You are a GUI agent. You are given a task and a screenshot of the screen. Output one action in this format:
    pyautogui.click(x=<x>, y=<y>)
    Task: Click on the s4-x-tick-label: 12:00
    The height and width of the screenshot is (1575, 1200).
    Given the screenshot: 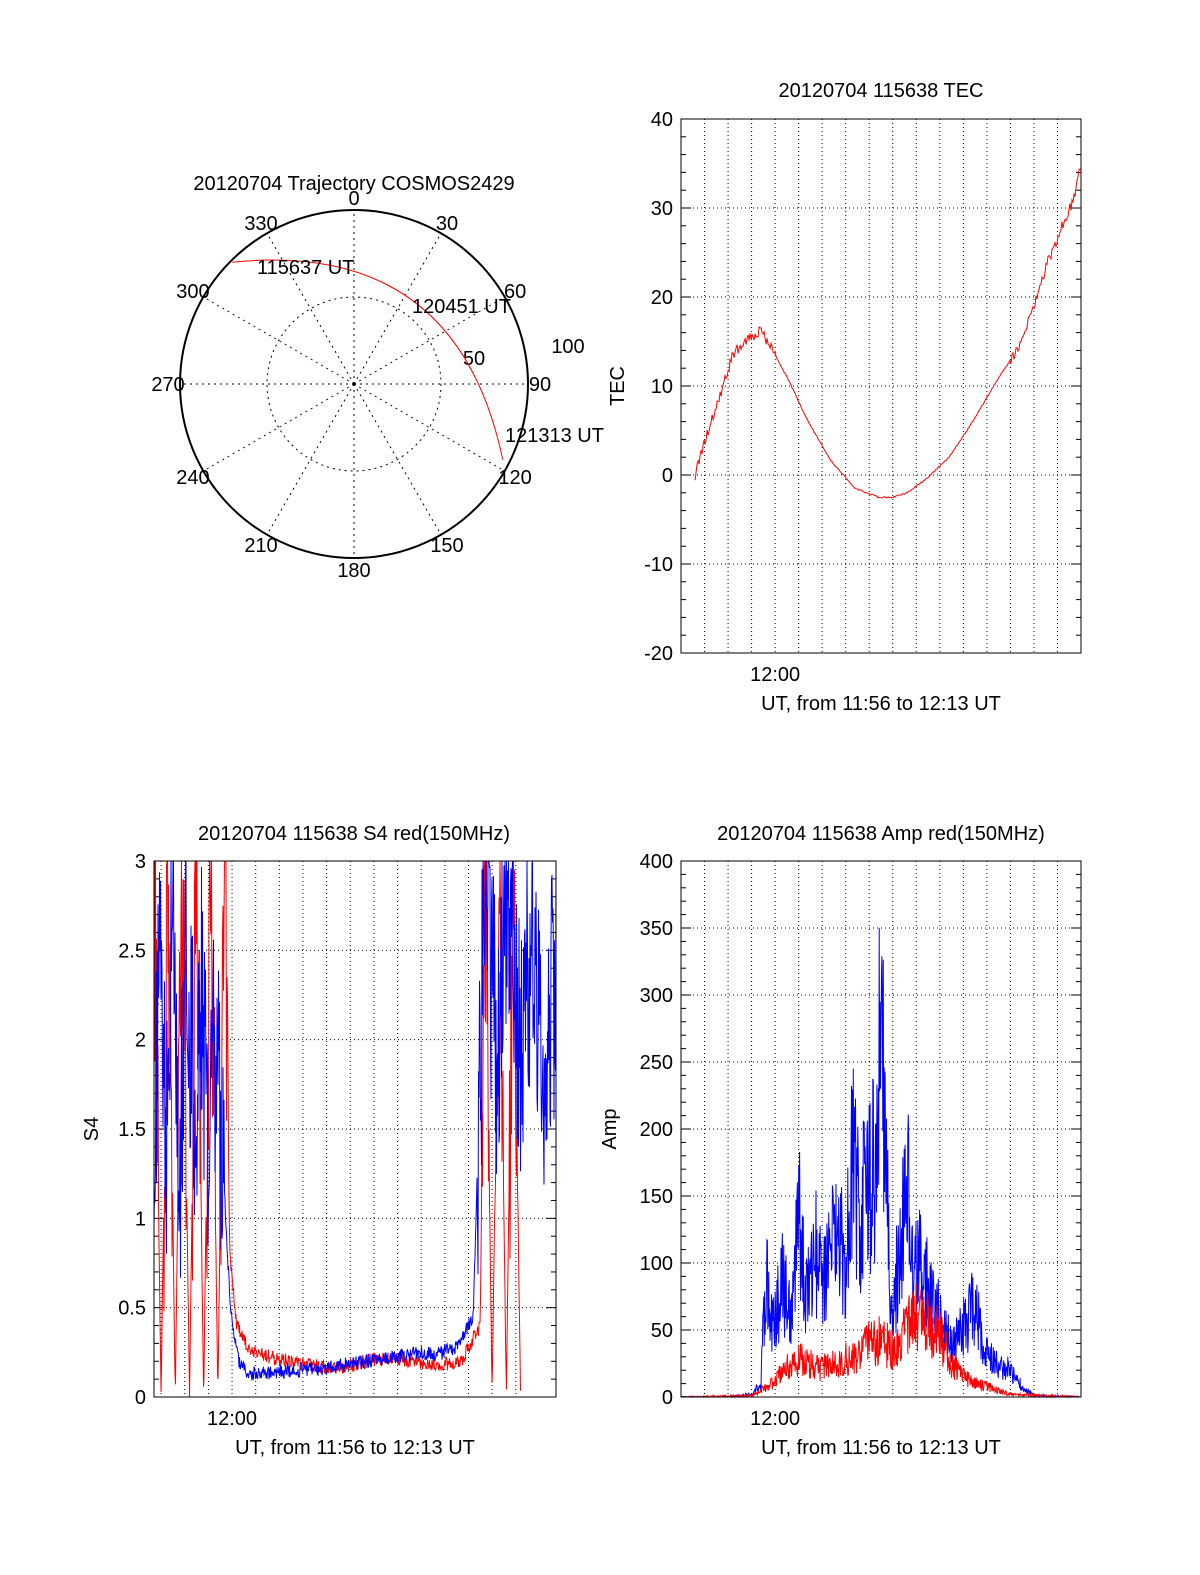 What is the action you would take?
    pyautogui.click(x=232, y=1419)
    